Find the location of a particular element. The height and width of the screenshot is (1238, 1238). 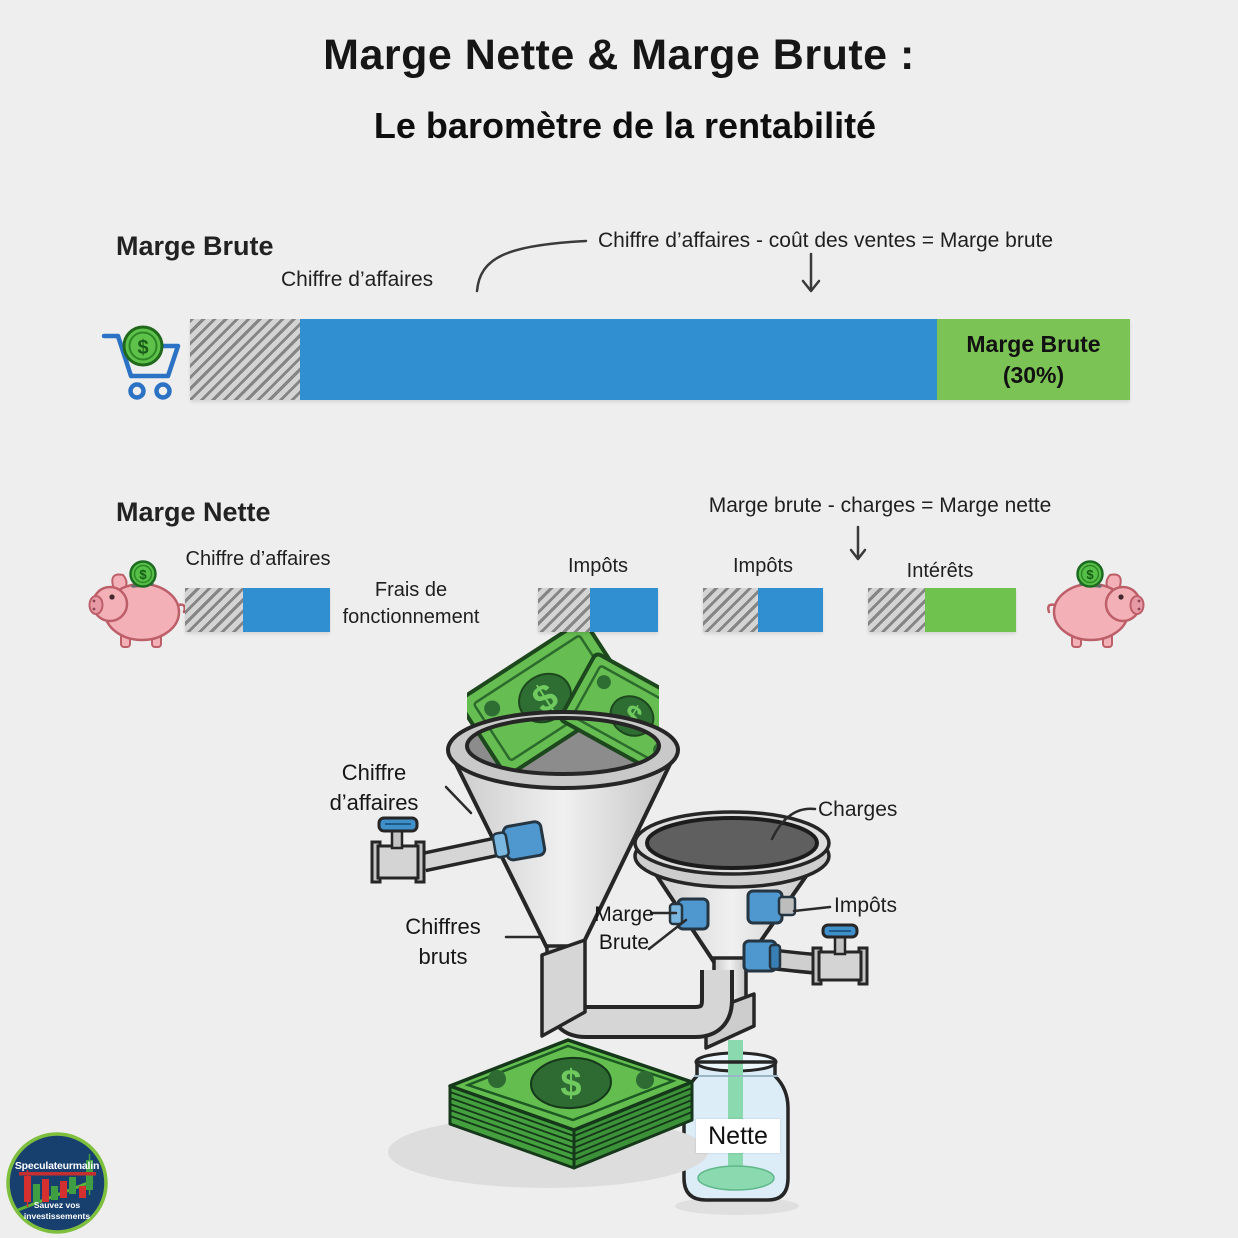

piggy-bank-left-icon: $ is located at coordinates (137, 604).